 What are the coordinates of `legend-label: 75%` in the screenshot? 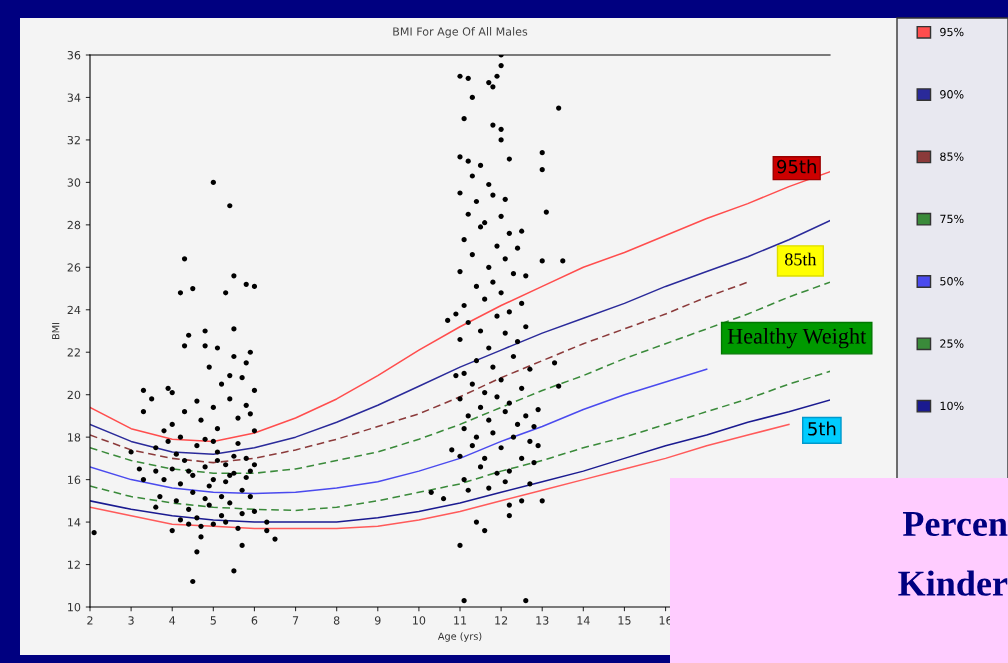 It's located at (952, 219).